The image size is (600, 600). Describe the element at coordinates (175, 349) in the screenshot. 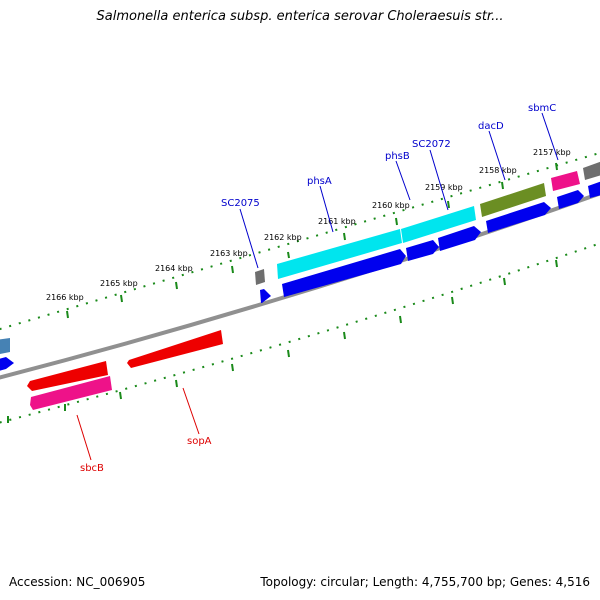

I see `feature-red-sopa` at that location.